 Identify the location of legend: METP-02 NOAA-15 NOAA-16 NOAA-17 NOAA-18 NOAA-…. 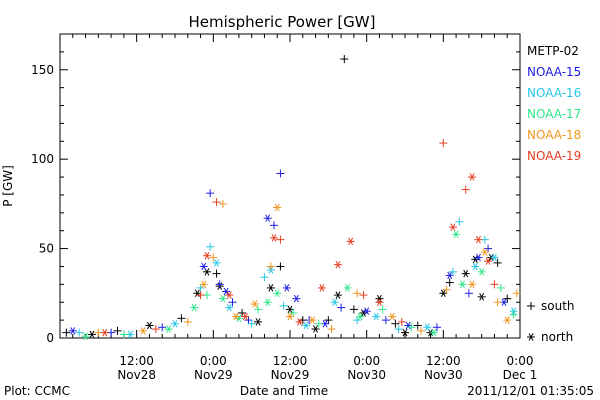
(554, 194).